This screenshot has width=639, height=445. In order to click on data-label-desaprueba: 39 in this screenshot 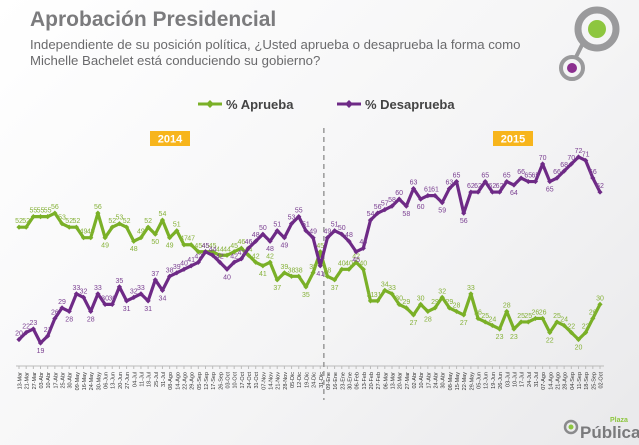, I will do `click(177, 267)`.